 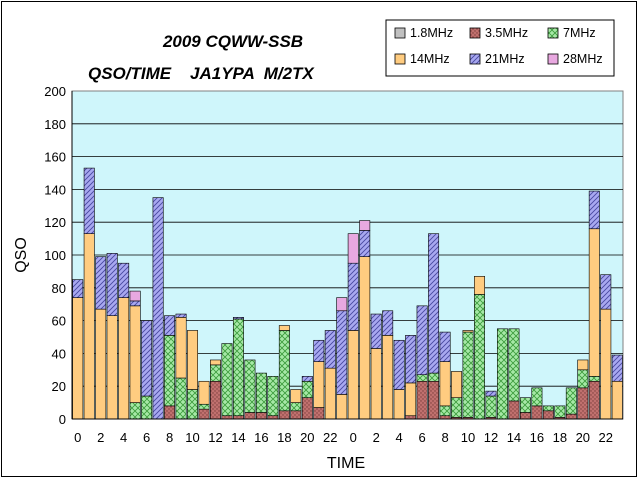 I want to click on legend-label: 1.8MHz, so click(x=431, y=33).